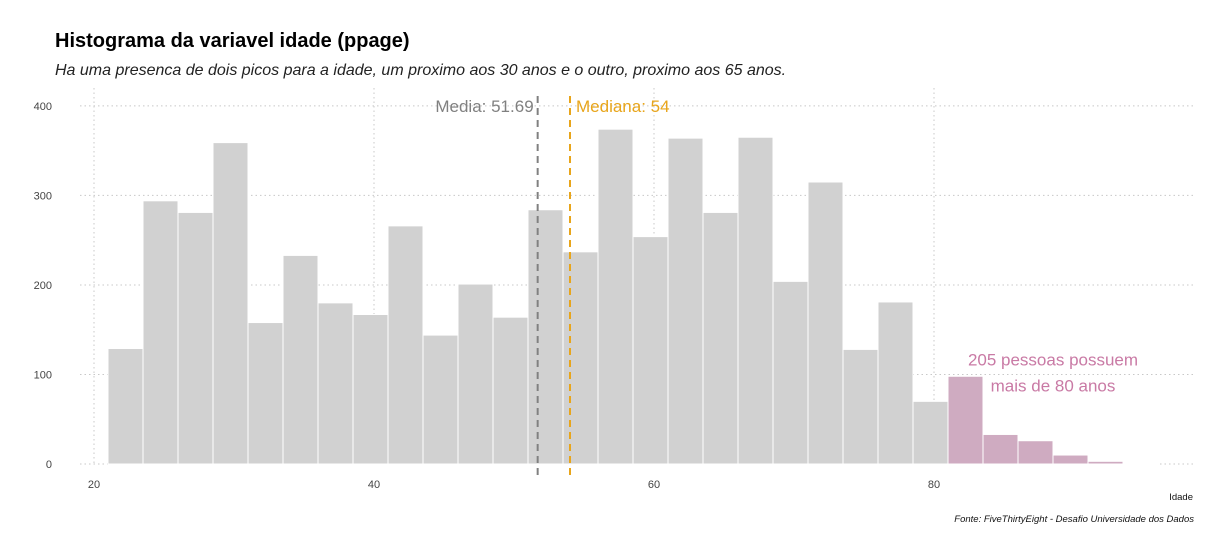  What do you see at coordinates (1053, 360) in the screenshot?
I see `highlight-annotation-line-1: 205 pessoas possuem` at bounding box center [1053, 360].